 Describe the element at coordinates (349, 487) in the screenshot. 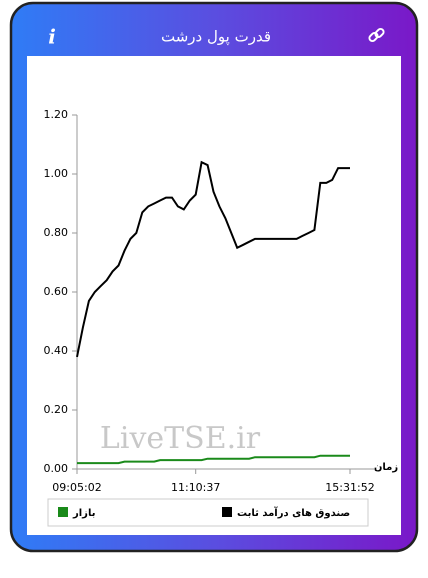

I see `x-tick-label: 15:31:52` at that location.